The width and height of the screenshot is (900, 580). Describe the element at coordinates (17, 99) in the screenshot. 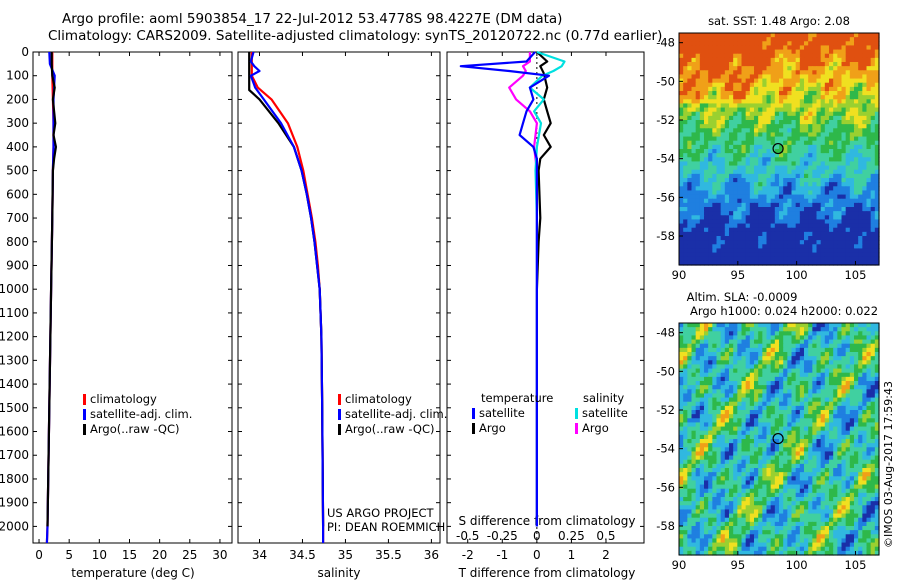

I see `depth-tick-label: 200` at that location.